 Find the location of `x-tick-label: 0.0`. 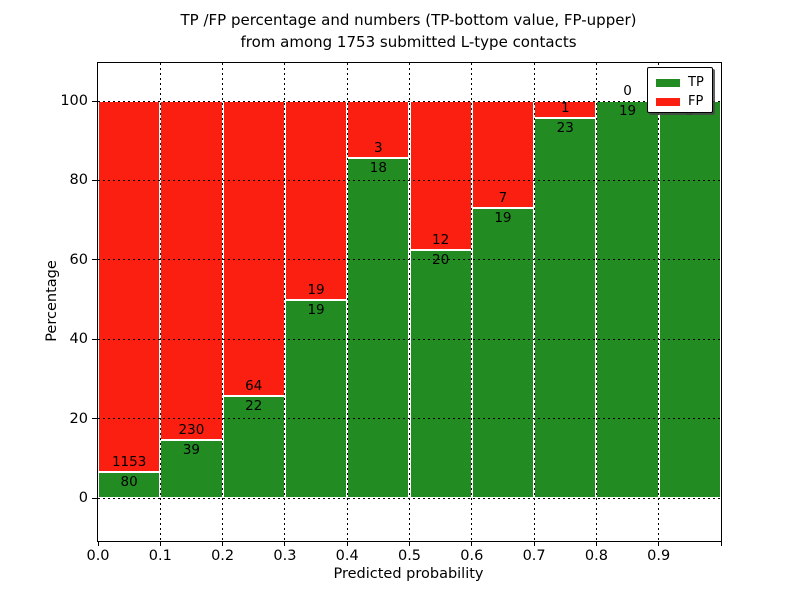

x-tick-label: 0.0 is located at coordinates (98, 556).